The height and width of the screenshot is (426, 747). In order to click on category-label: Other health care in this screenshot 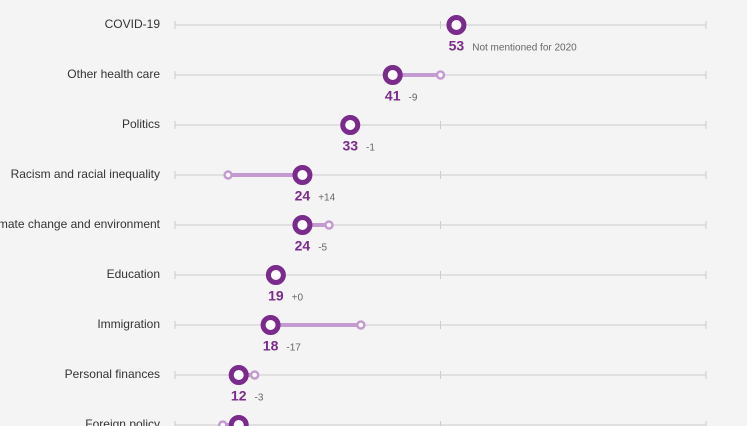, I will do `click(113, 74)`.